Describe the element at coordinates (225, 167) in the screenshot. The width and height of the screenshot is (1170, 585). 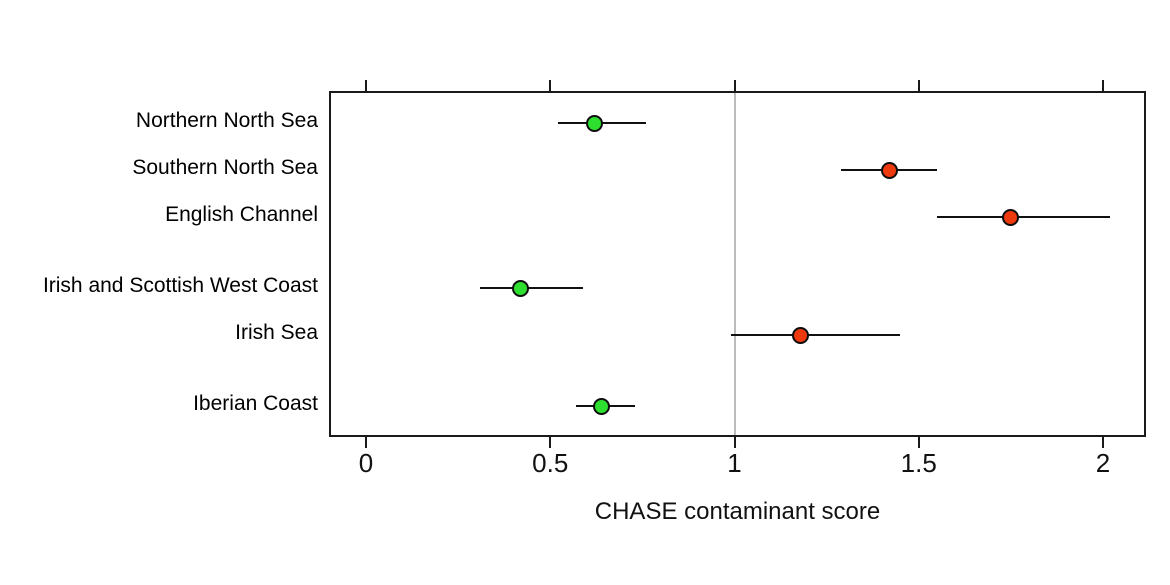
I see `category-label: Southern North Sea` at that location.